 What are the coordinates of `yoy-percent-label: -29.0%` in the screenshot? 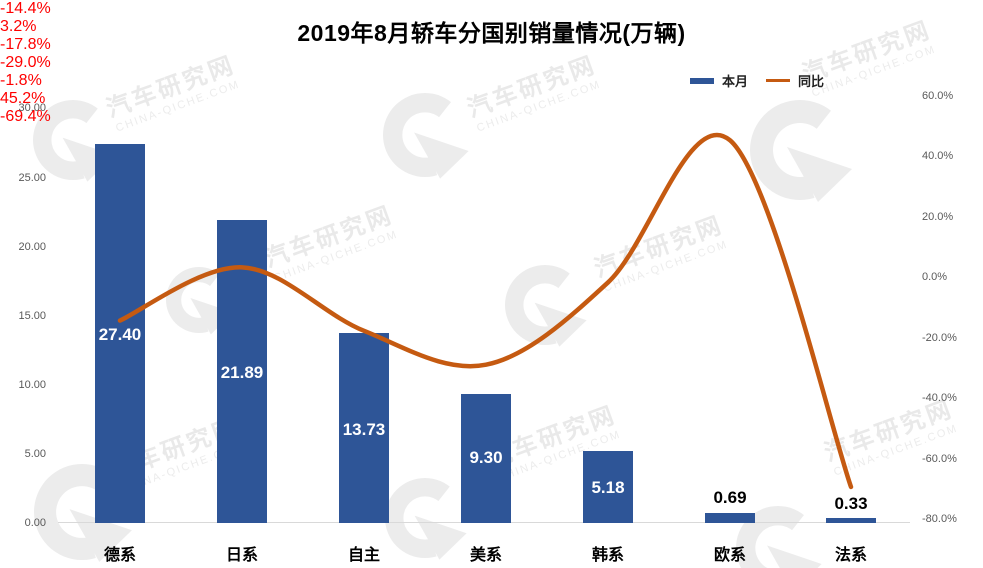 It's located at (25, 62).